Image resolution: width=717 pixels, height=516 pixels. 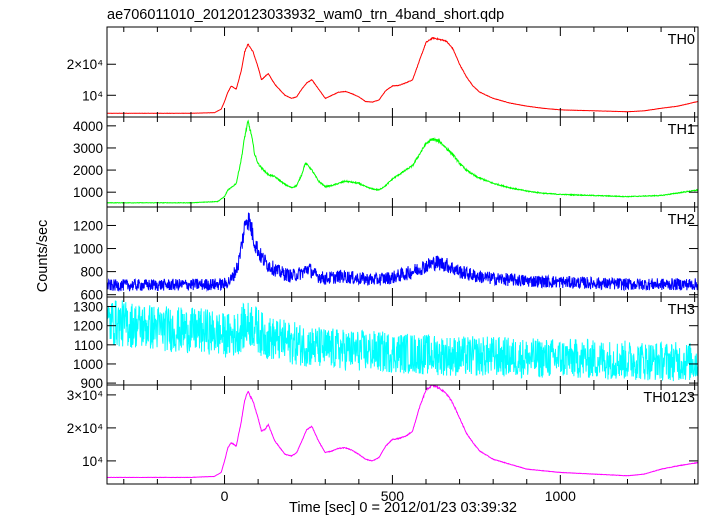 What do you see at coordinates (560, 496) in the screenshot?
I see `x-tick-label: 1000` at bounding box center [560, 496].